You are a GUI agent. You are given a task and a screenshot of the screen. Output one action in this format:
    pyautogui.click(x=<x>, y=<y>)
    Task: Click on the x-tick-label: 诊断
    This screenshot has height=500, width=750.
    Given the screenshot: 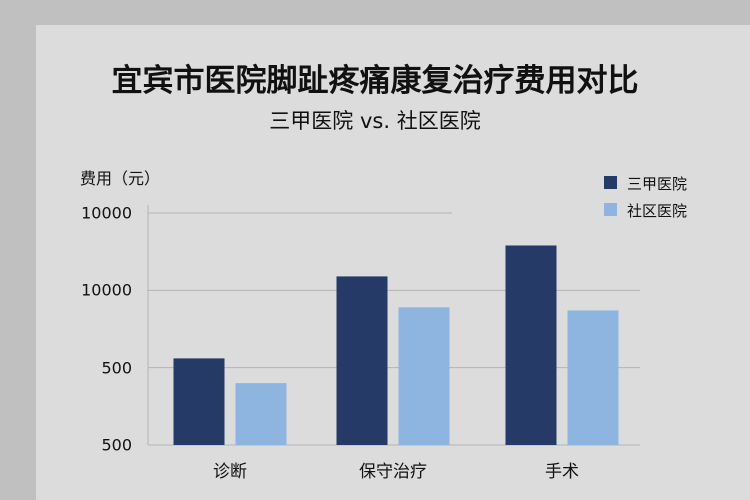 What is the action you would take?
    pyautogui.click(x=230, y=472)
    